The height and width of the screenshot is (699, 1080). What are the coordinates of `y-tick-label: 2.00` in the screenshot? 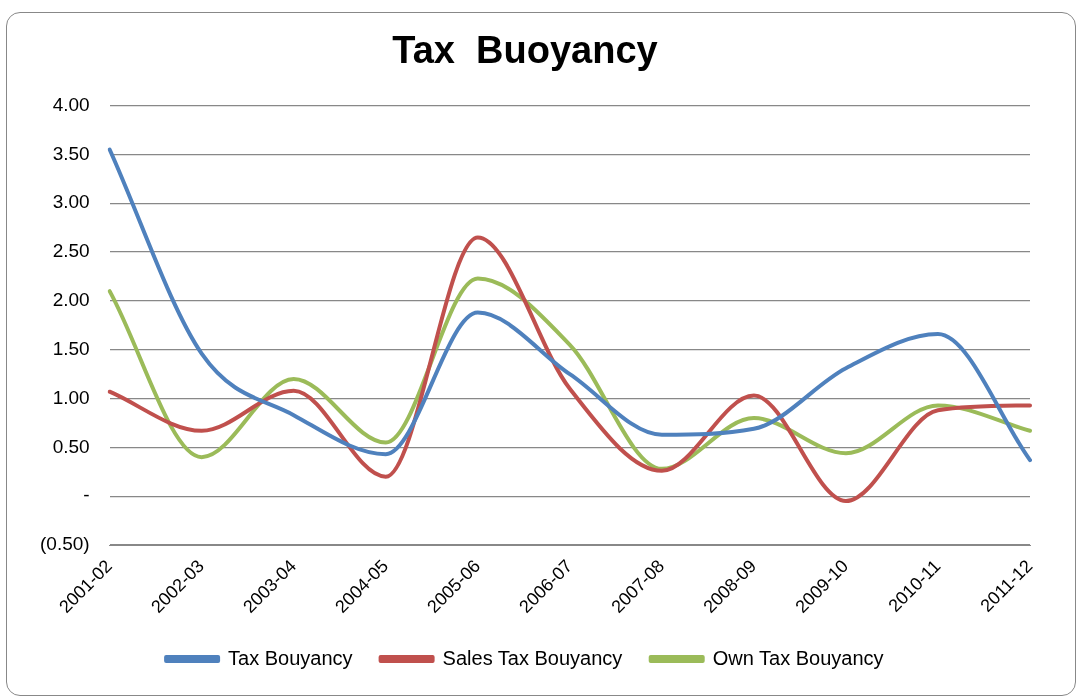 It's located at (71, 300).